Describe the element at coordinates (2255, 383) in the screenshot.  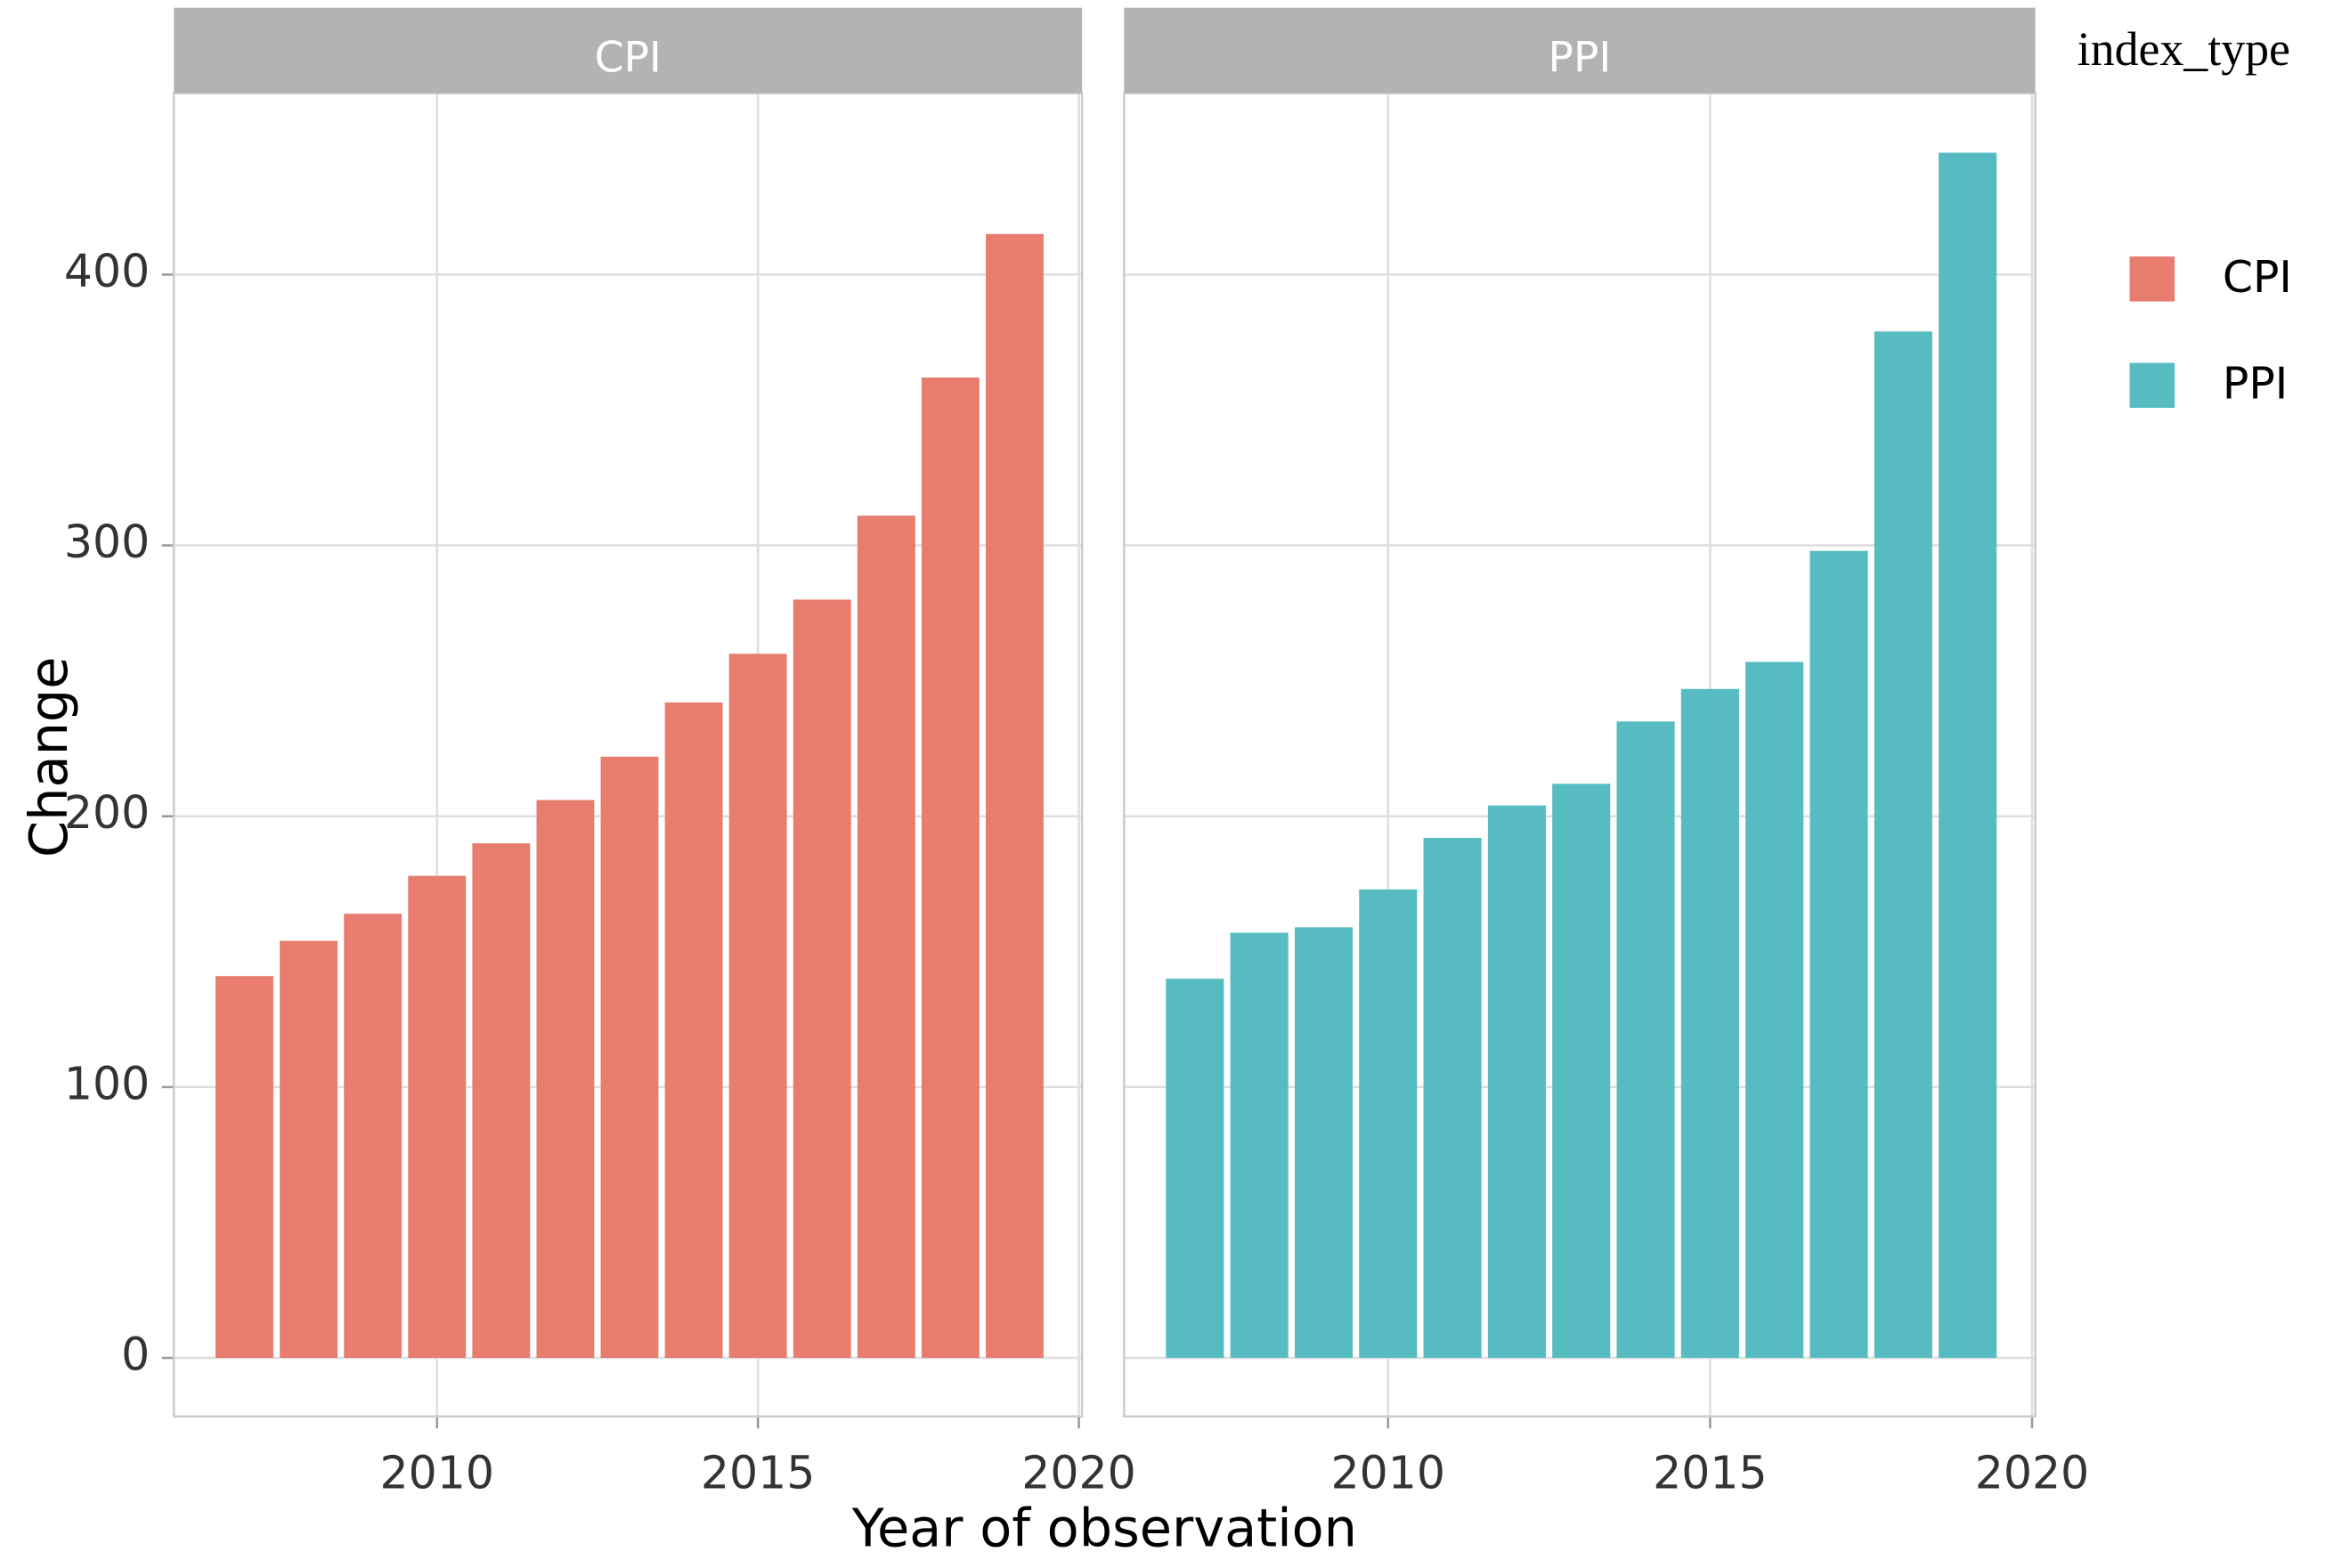
I see `legend-label: PPI` at that location.